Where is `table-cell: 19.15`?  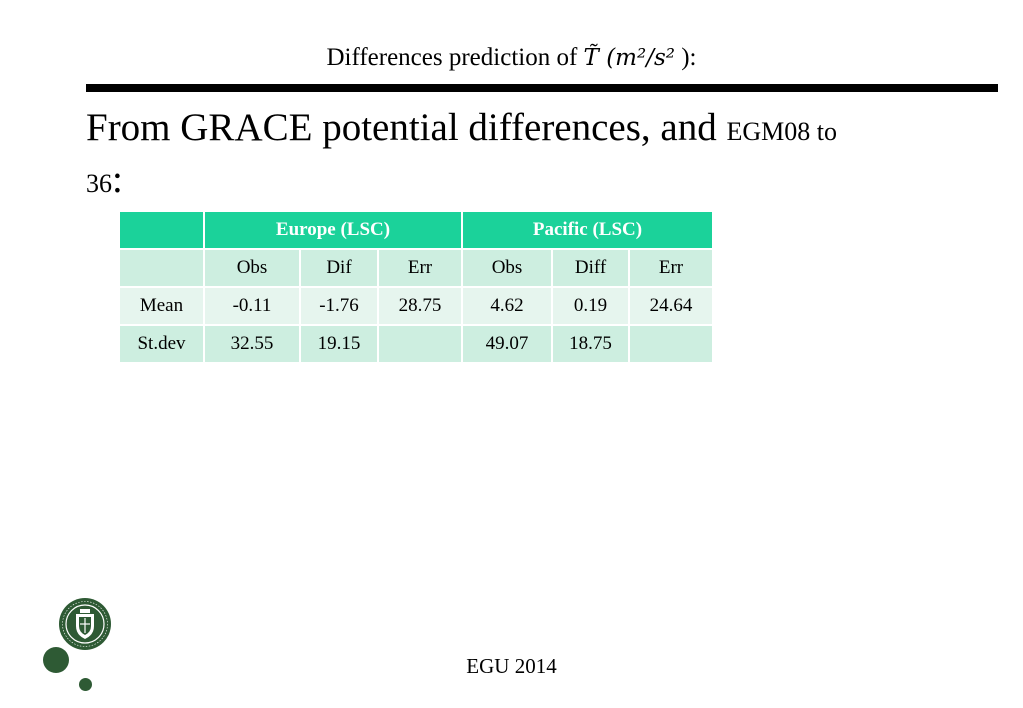
table-cell: 19.15 is located at coordinates (339, 344).